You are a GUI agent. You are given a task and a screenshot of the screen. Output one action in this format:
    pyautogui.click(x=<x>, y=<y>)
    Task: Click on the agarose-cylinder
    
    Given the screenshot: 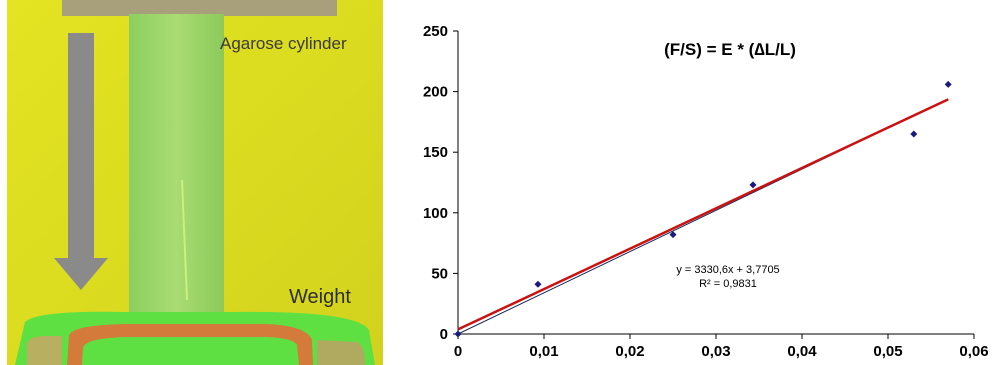 What is the action you would take?
    pyautogui.click(x=176, y=164)
    